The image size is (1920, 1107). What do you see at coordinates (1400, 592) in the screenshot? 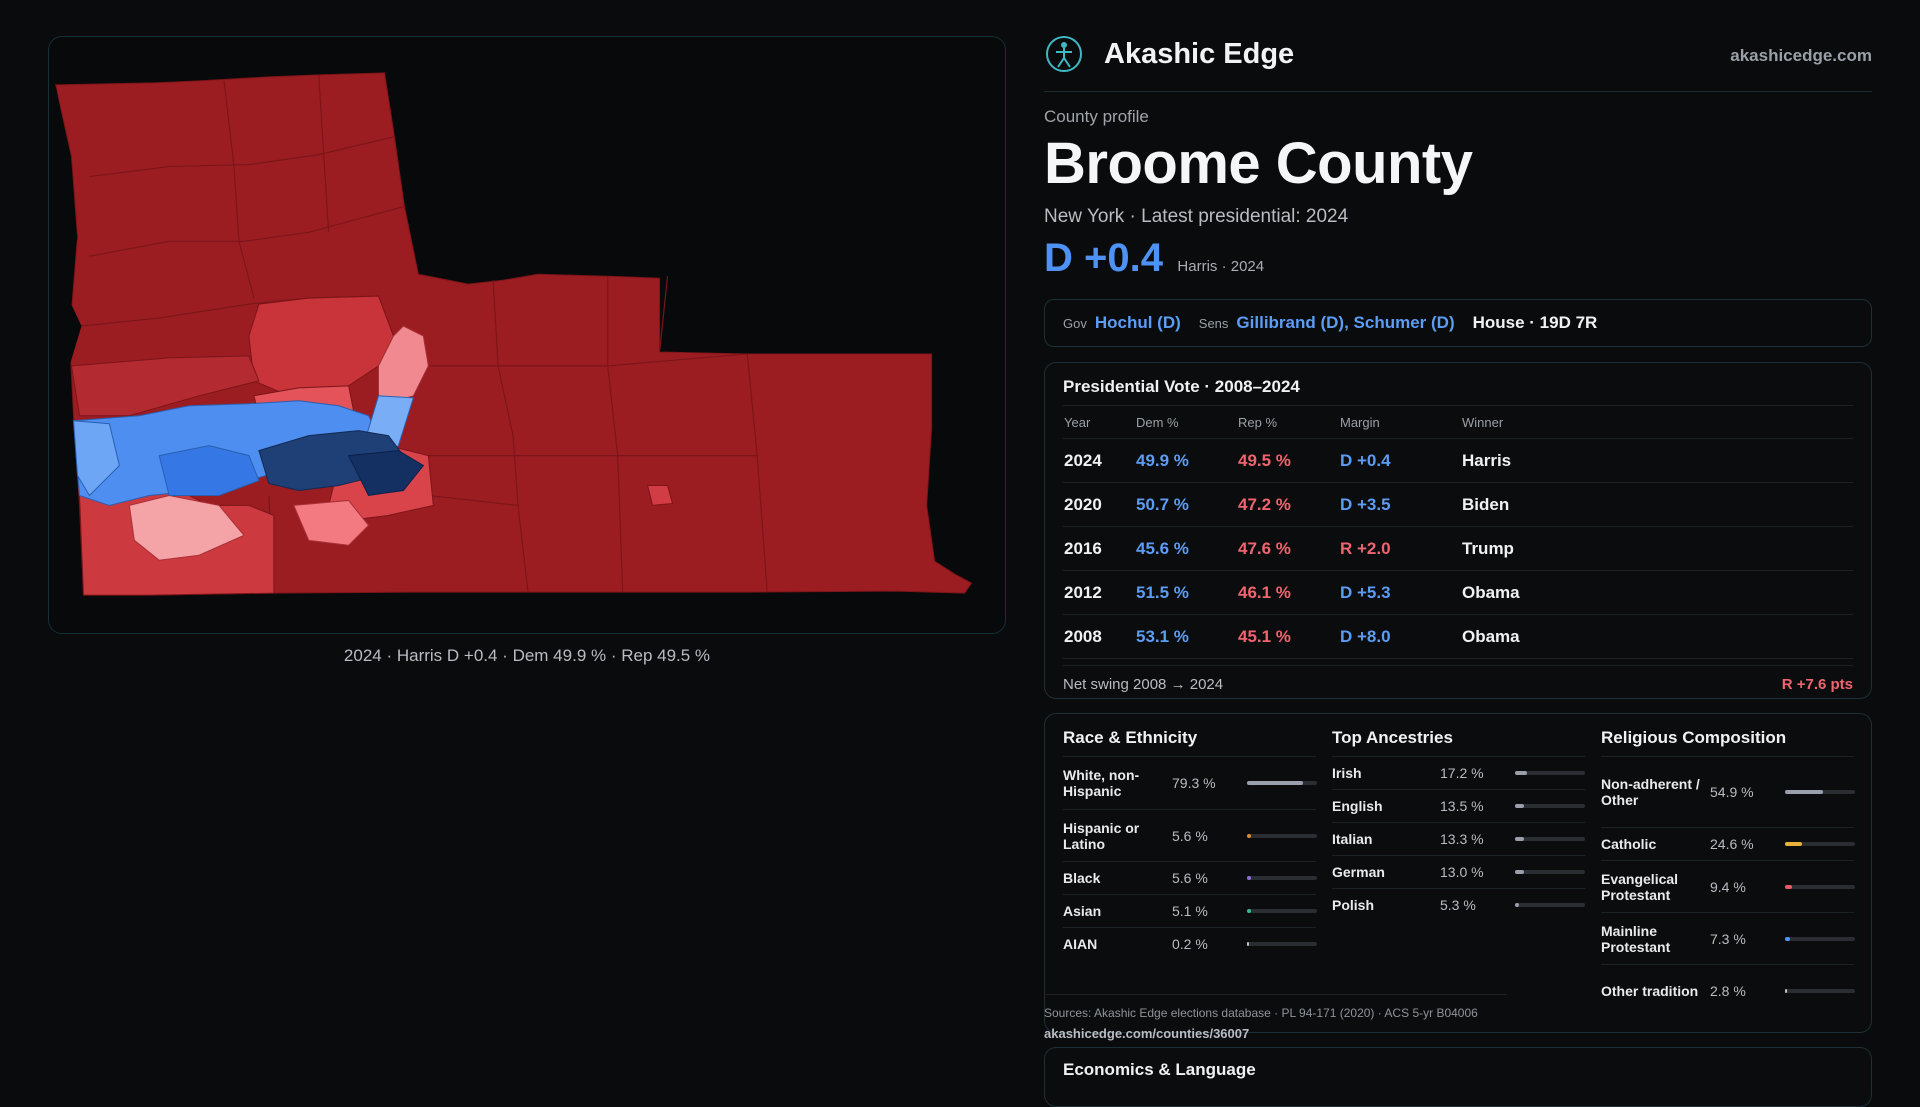
I see `cell-margin: D +5.3` at bounding box center [1400, 592].